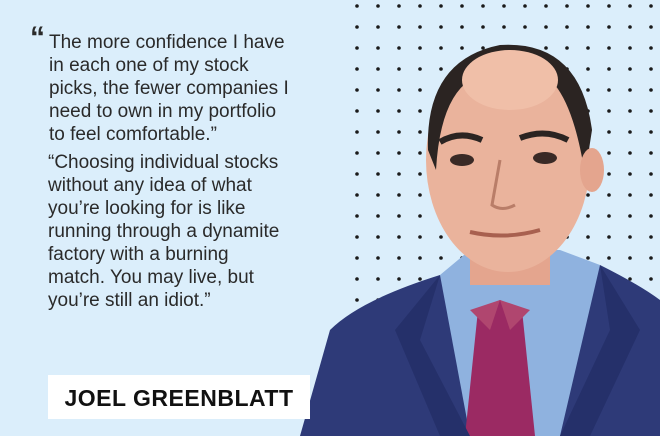 Image resolution: width=660 pixels, height=436 pixels. Describe the element at coordinates (163, 231) in the screenshot. I see `quote-line: running through a dynamite` at that location.